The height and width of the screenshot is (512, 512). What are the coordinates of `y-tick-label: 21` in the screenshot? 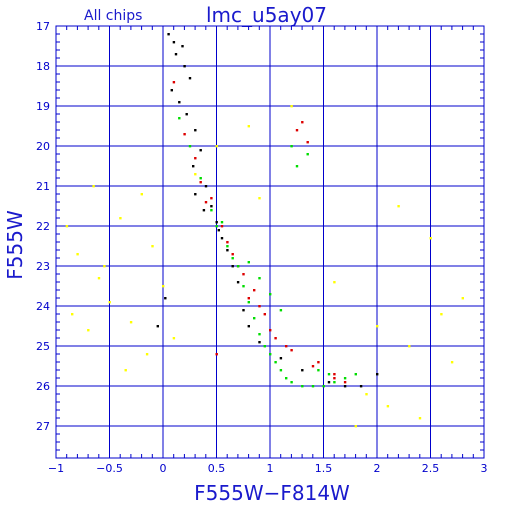 It's located at (43, 186).